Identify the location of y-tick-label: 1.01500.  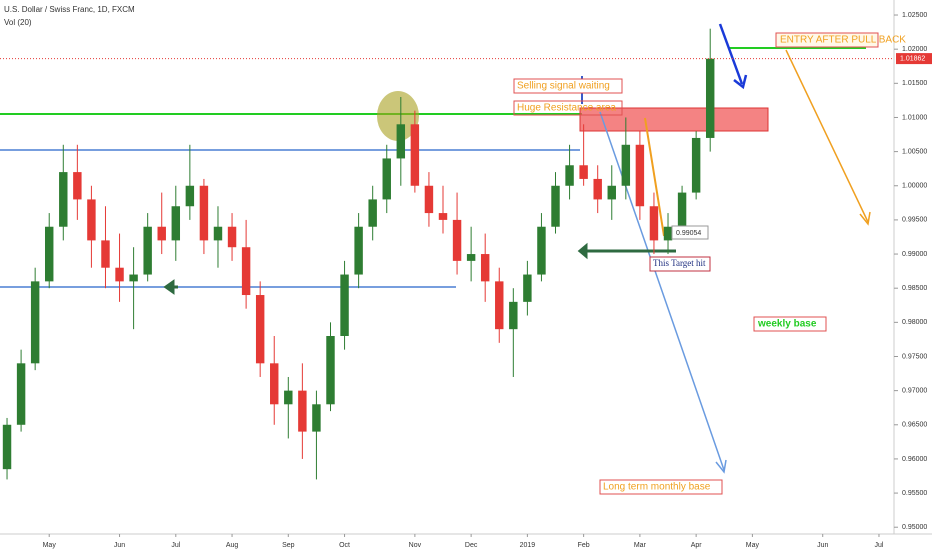
(914, 83).